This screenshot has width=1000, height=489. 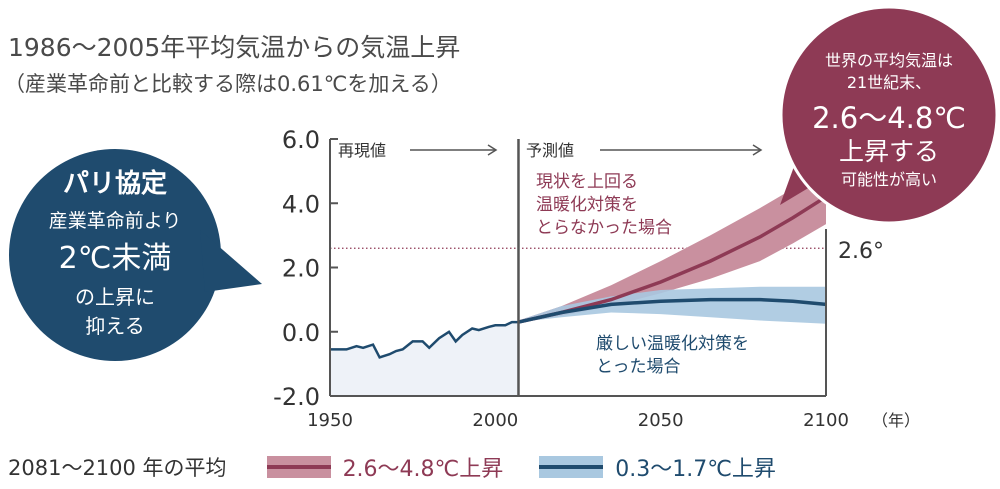 What do you see at coordinates (604, 228) in the screenshot?
I see `high-case-label-3: とらなかった場合` at bounding box center [604, 228].